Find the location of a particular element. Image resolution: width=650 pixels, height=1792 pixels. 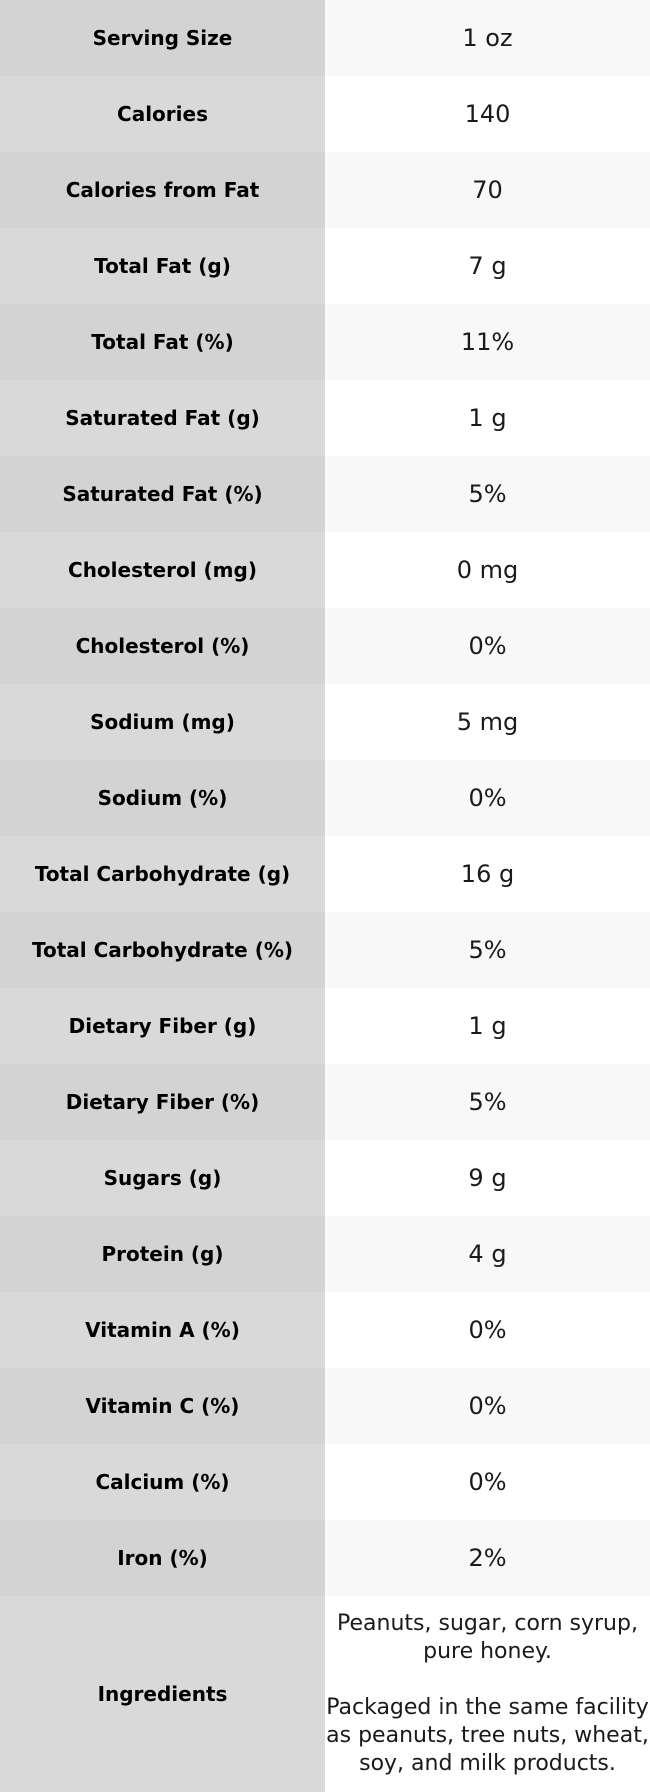

table-row: Iron (%) 2% is located at coordinates (325, 1558).